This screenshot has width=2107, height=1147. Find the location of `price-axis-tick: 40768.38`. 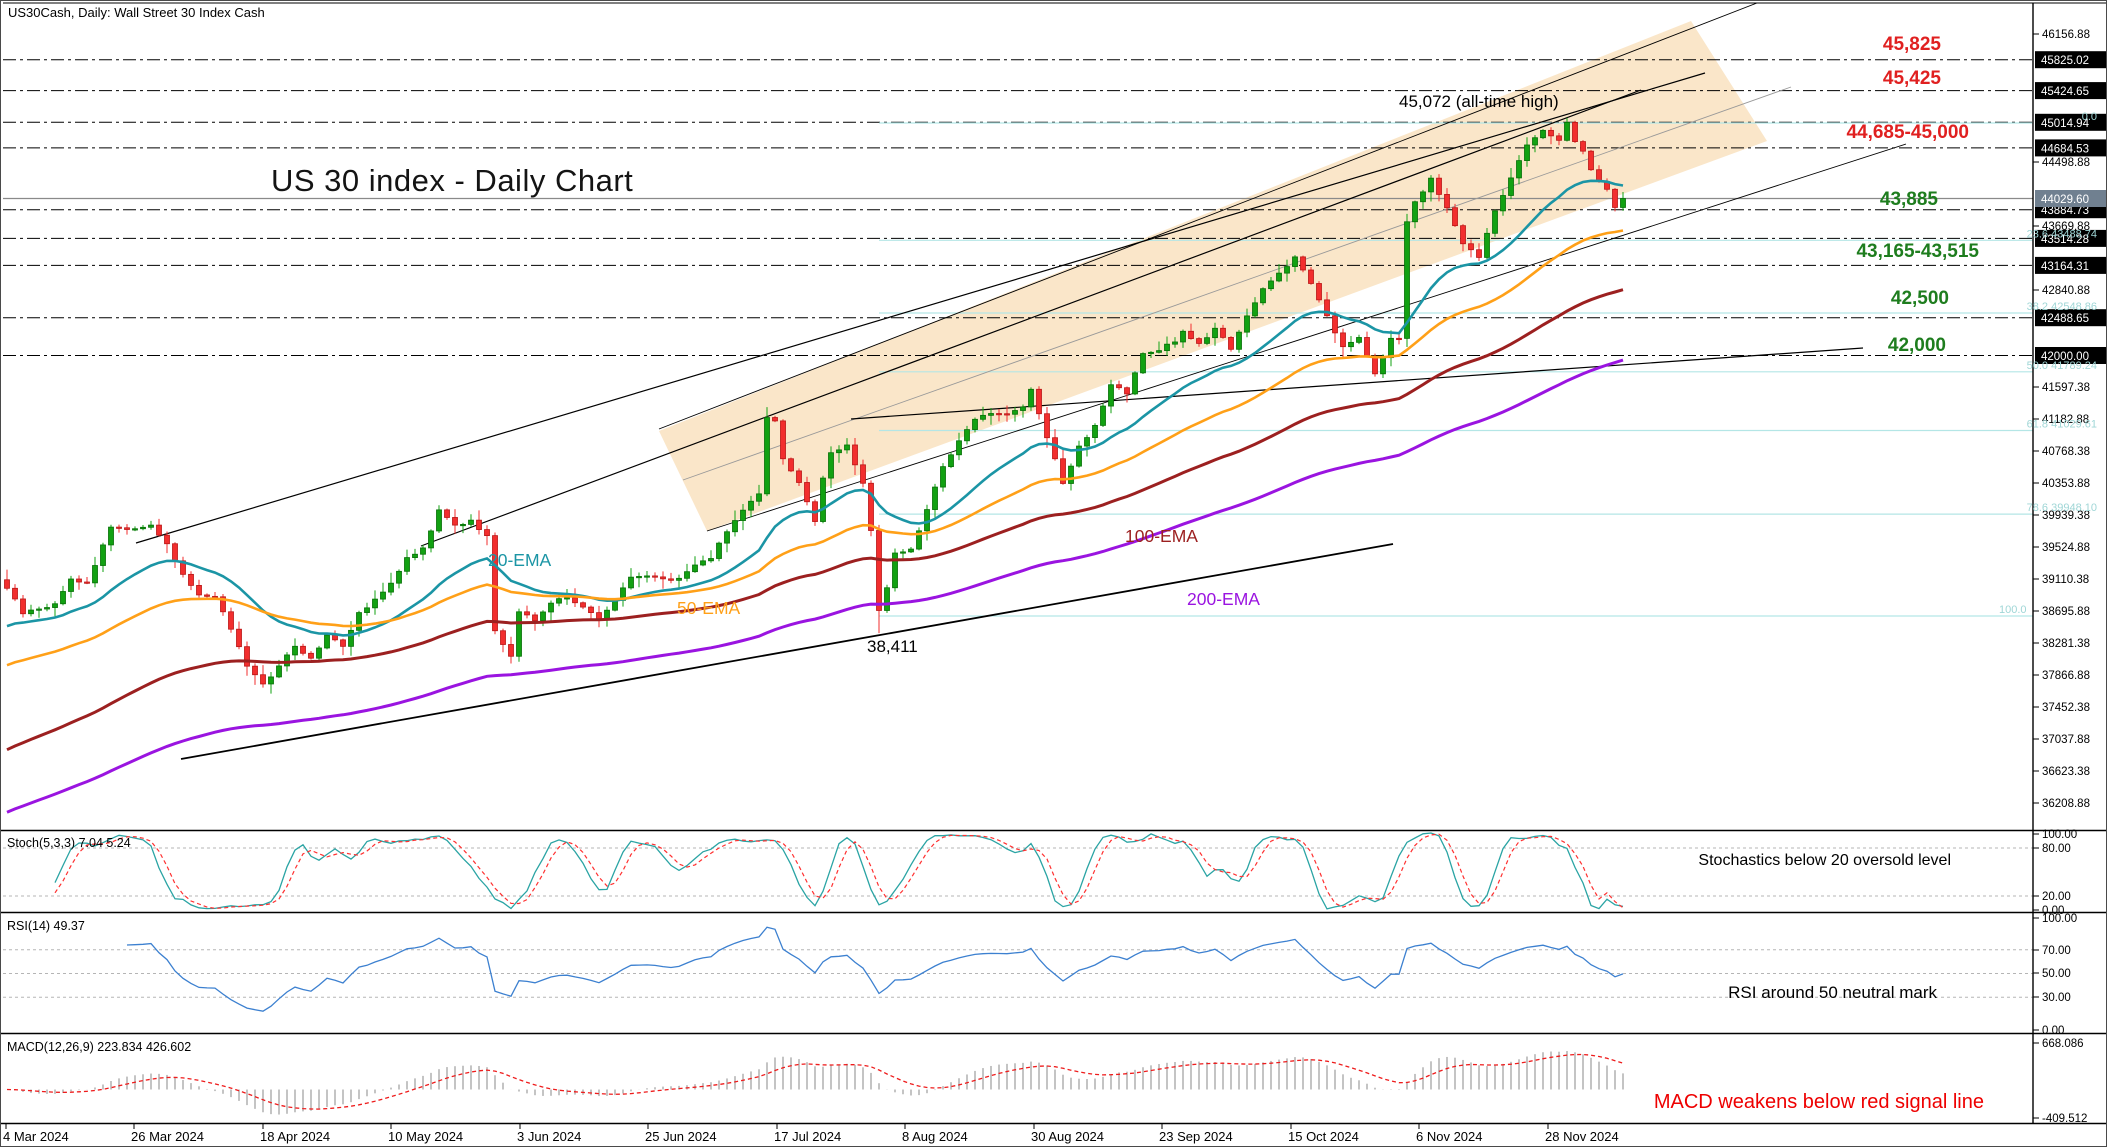

price-axis-tick: 40768.38 is located at coordinates (2066, 452).